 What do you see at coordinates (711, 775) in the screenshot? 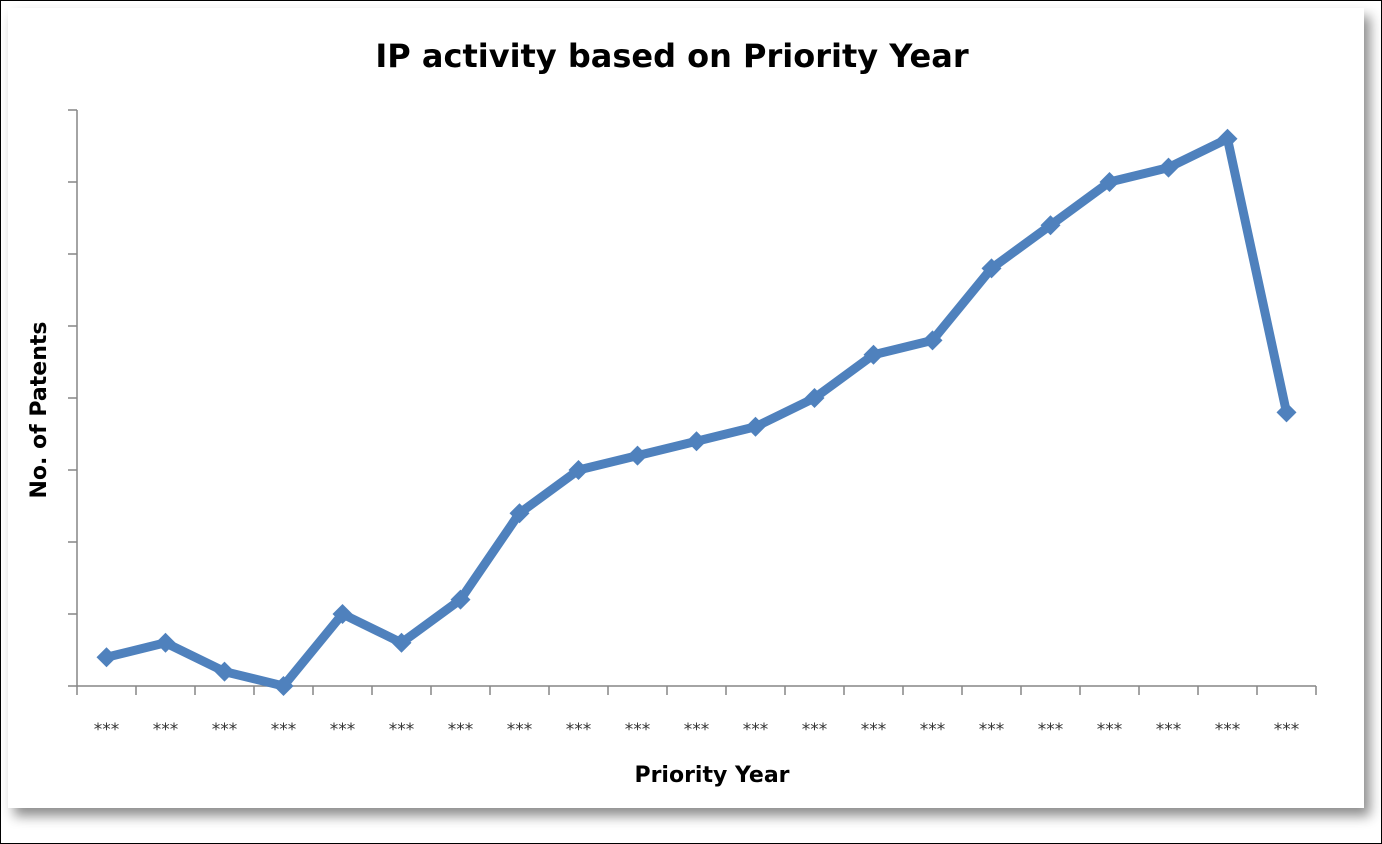
I see `x-axis-label: Priority Year` at bounding box center [711, 775].